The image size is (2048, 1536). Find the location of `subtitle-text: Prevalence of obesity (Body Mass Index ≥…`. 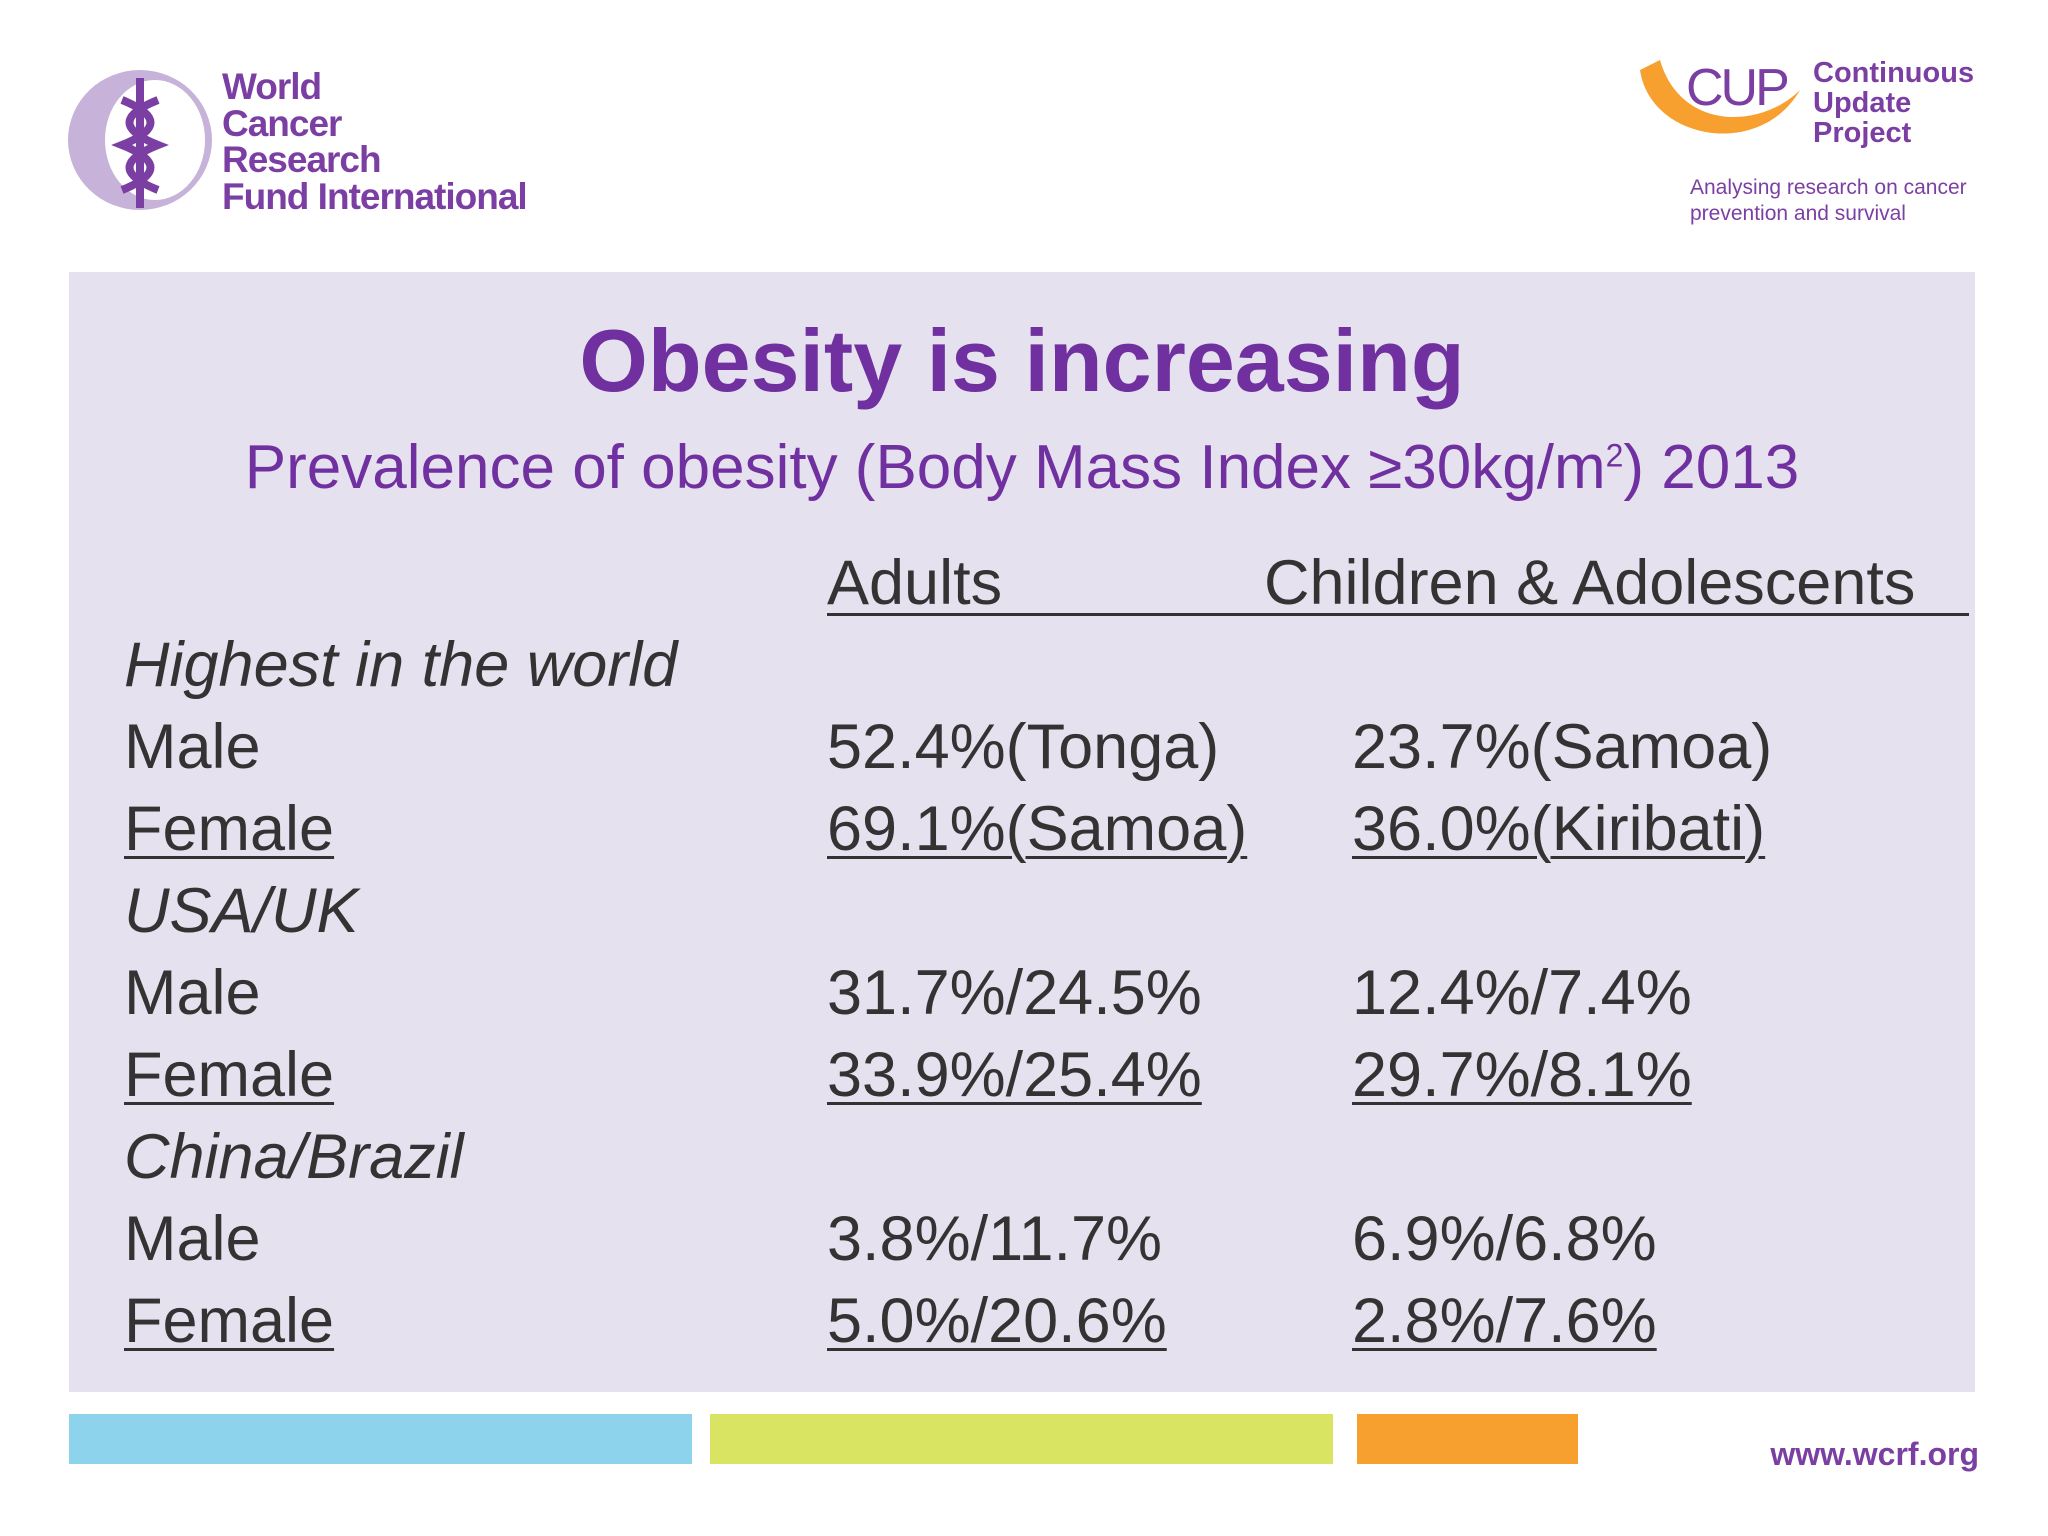

subtitle-text: Prevalence of obesity (Body Mass Index ≥… is located at coordinates (925, 467).